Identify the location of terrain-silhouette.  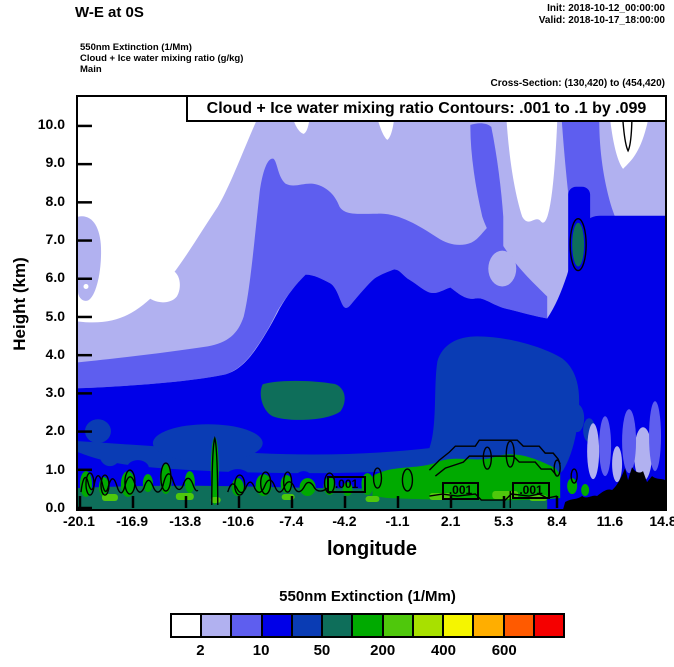
(614, 488).